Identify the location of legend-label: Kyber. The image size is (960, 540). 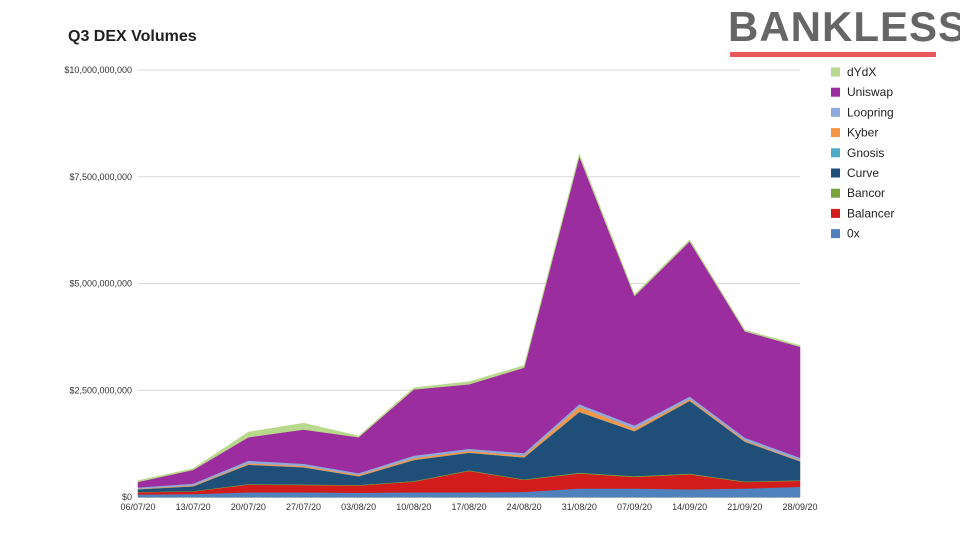
(862, 133).